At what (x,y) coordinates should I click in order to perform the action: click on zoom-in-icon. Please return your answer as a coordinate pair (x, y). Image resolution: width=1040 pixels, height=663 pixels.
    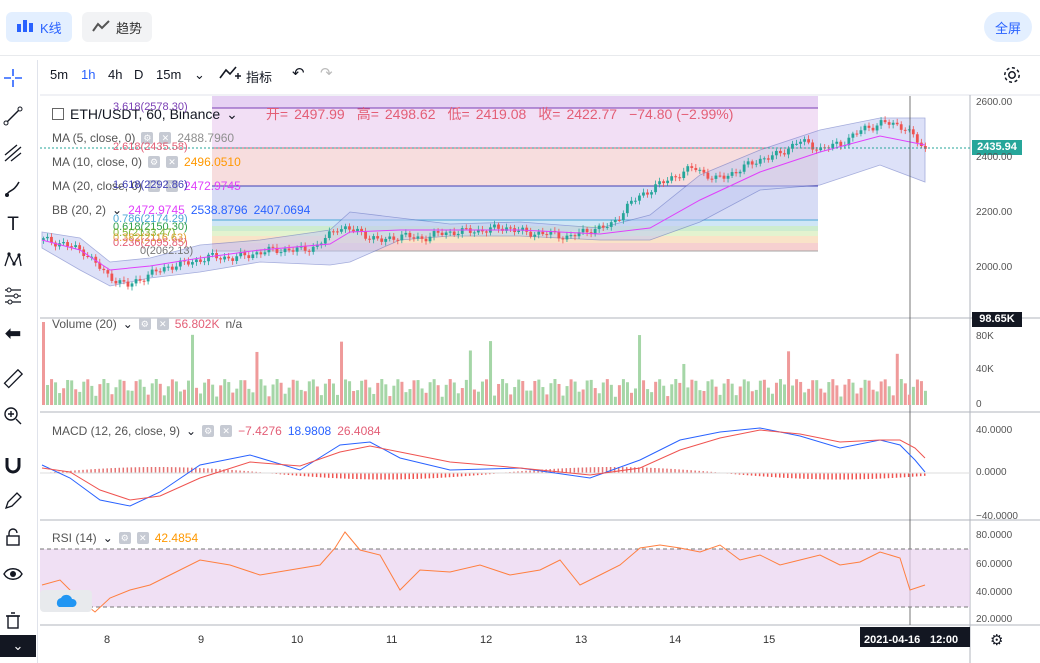
    Looking at the image, I should click on (13, 416).